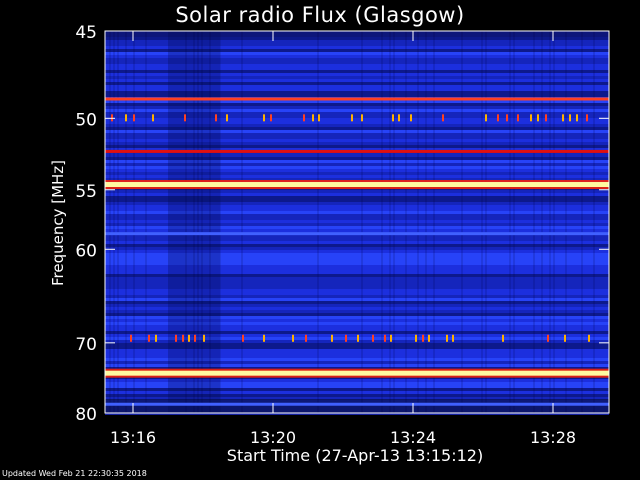 The width and height of the screenshot is (640, 480). Describe the element at coordinates (86, 120) in the screenshot. I see `y-tick-label: 50` at that location.